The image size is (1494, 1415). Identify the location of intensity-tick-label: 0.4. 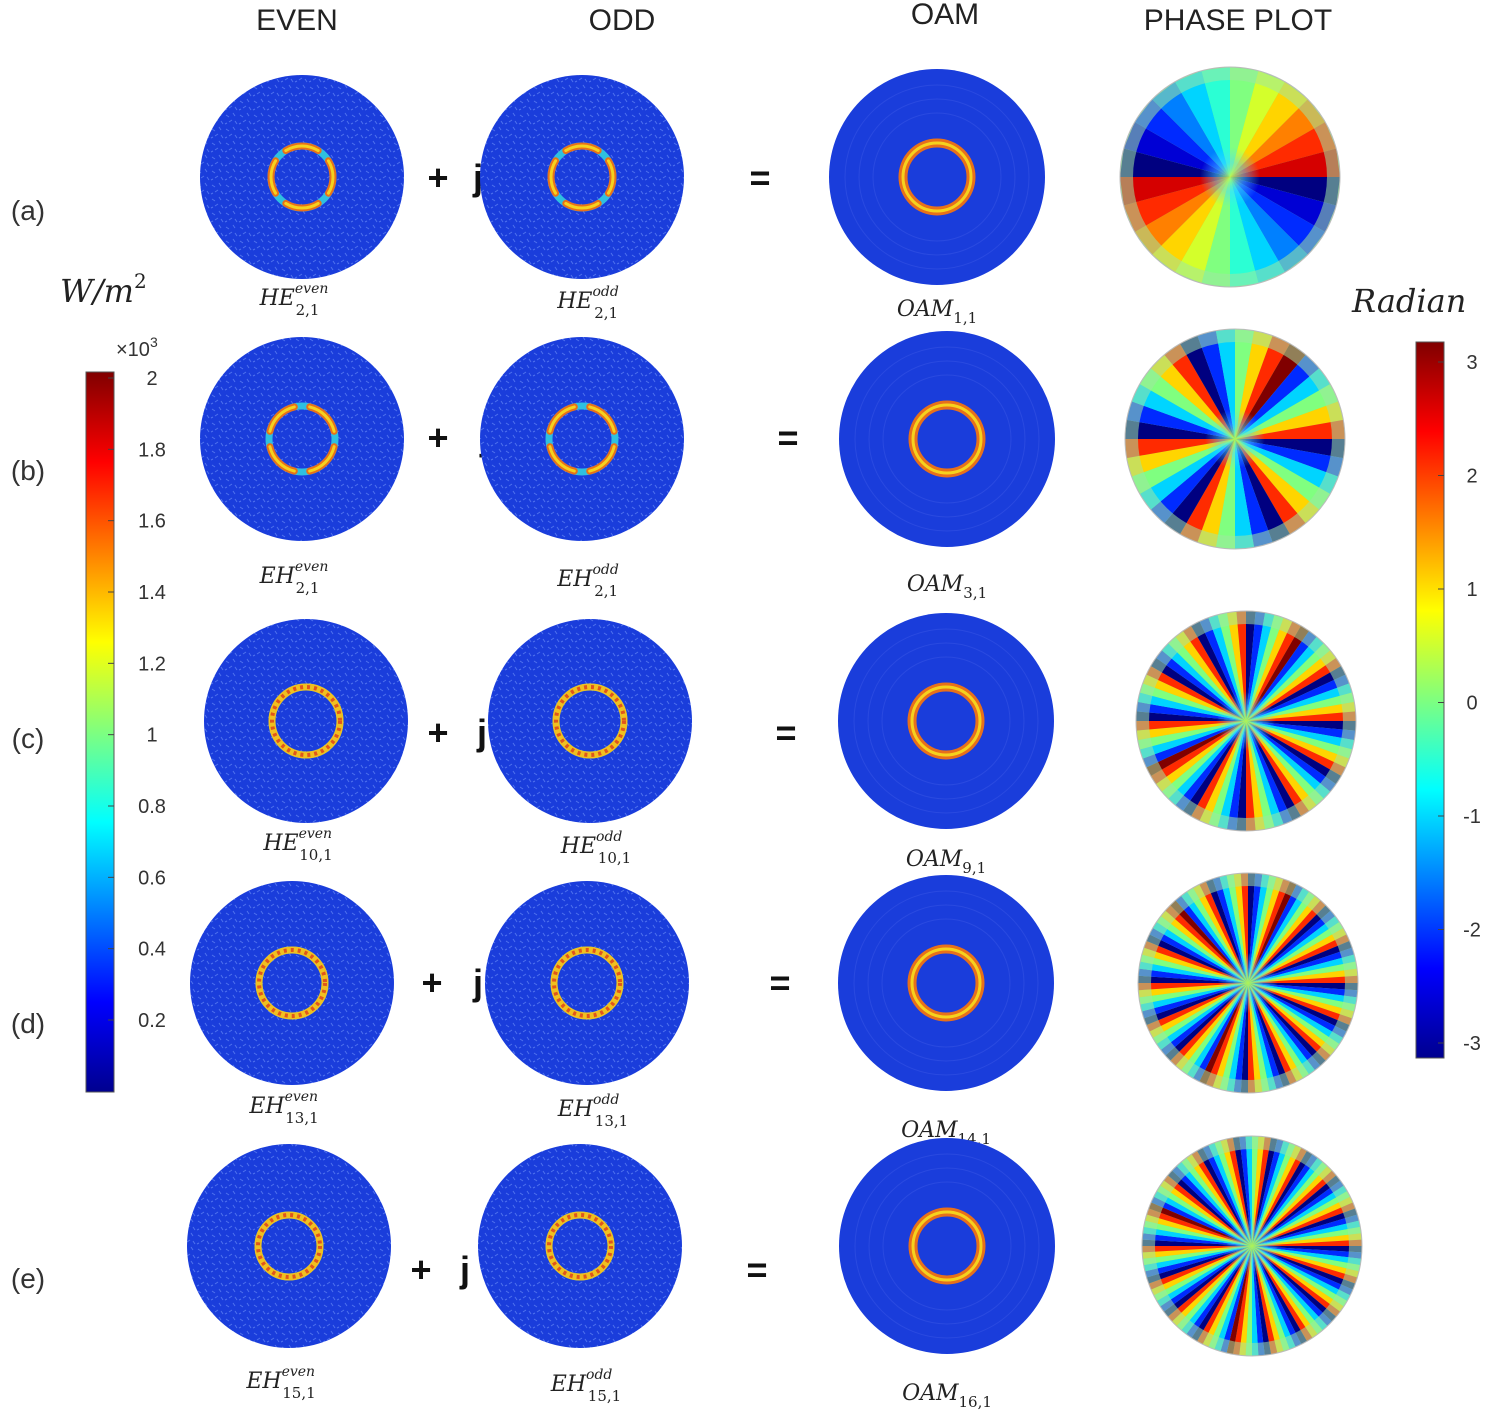
(152, 950).